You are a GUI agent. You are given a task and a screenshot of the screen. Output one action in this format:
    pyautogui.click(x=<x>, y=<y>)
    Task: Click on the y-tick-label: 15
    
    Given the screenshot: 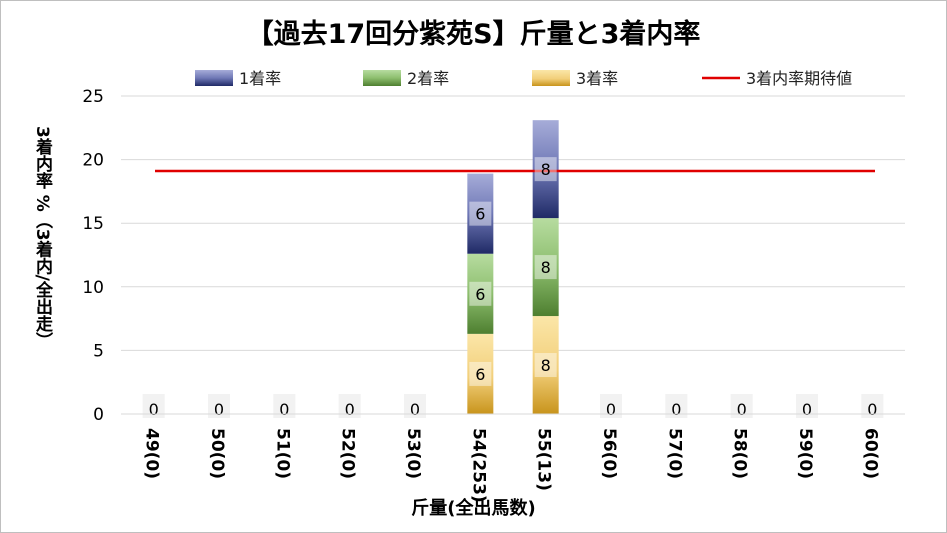 What is the action you would take?
    pyautogui.click(x=93, y=224)
    